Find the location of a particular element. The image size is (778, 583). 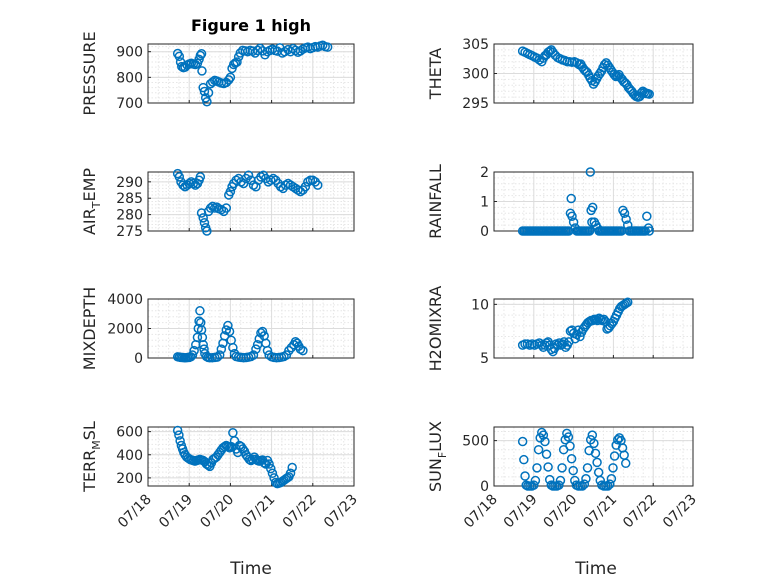

y-tick-label: 2 is located at coordinates (484, 173).